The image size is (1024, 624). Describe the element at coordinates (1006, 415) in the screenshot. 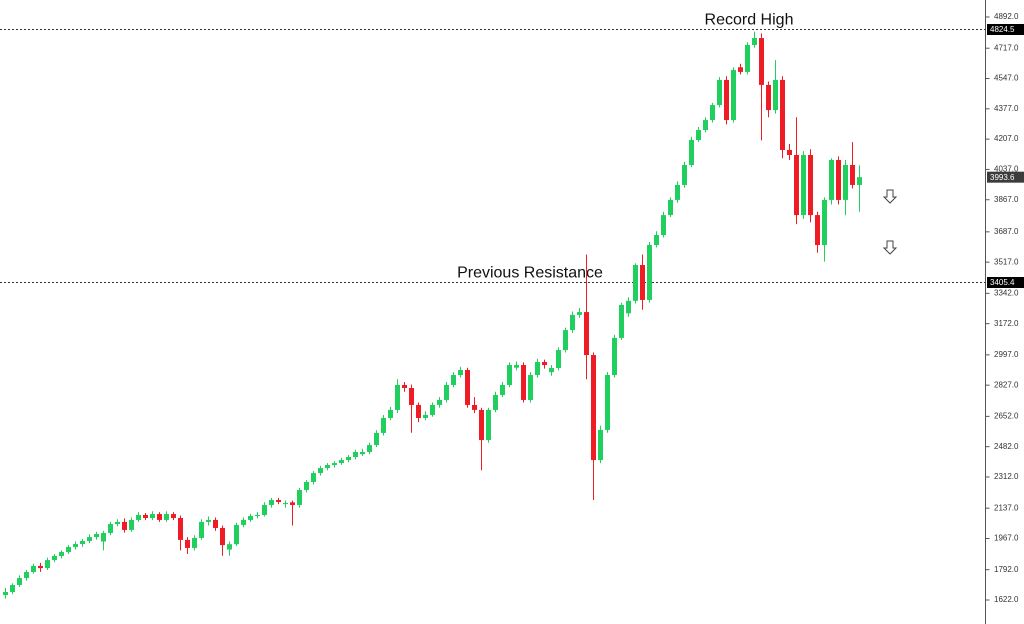

I see `y-tick-label: 2652.0` at that location.